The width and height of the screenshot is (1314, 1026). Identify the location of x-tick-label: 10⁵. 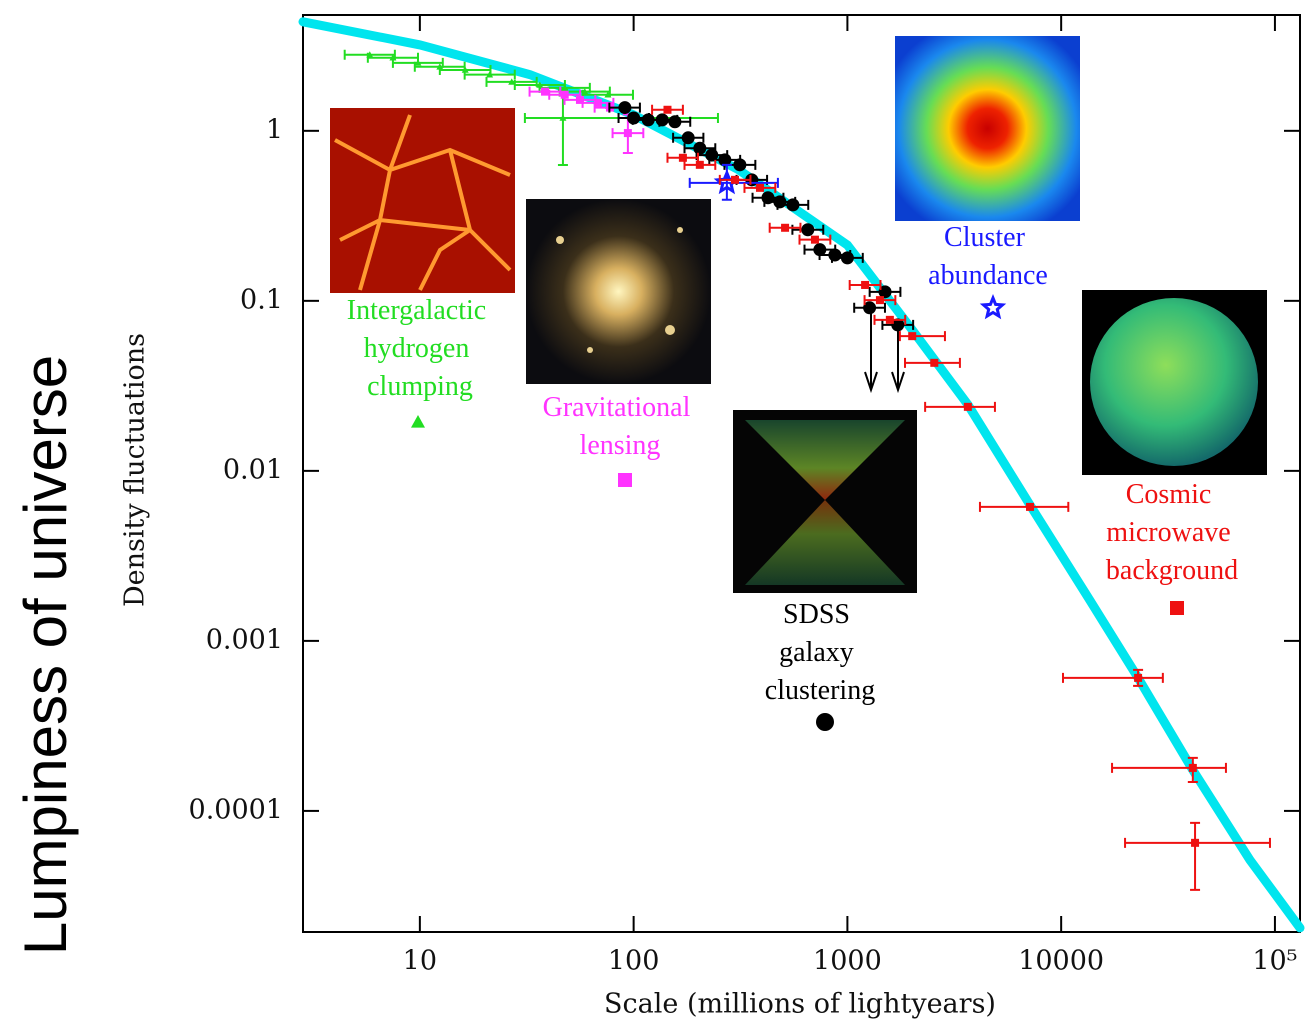
(1274, 961).